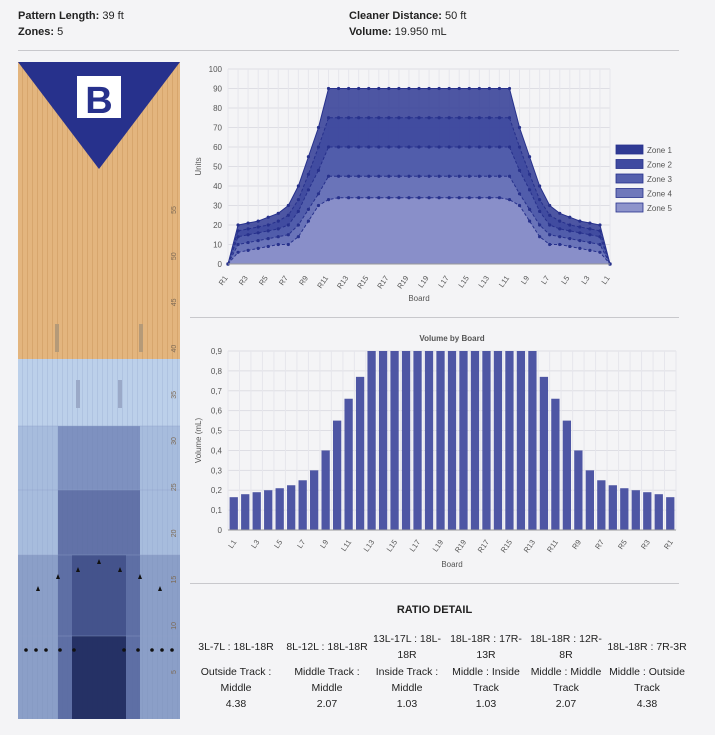  I want to click on logo-letter: B, so click(98, 101).